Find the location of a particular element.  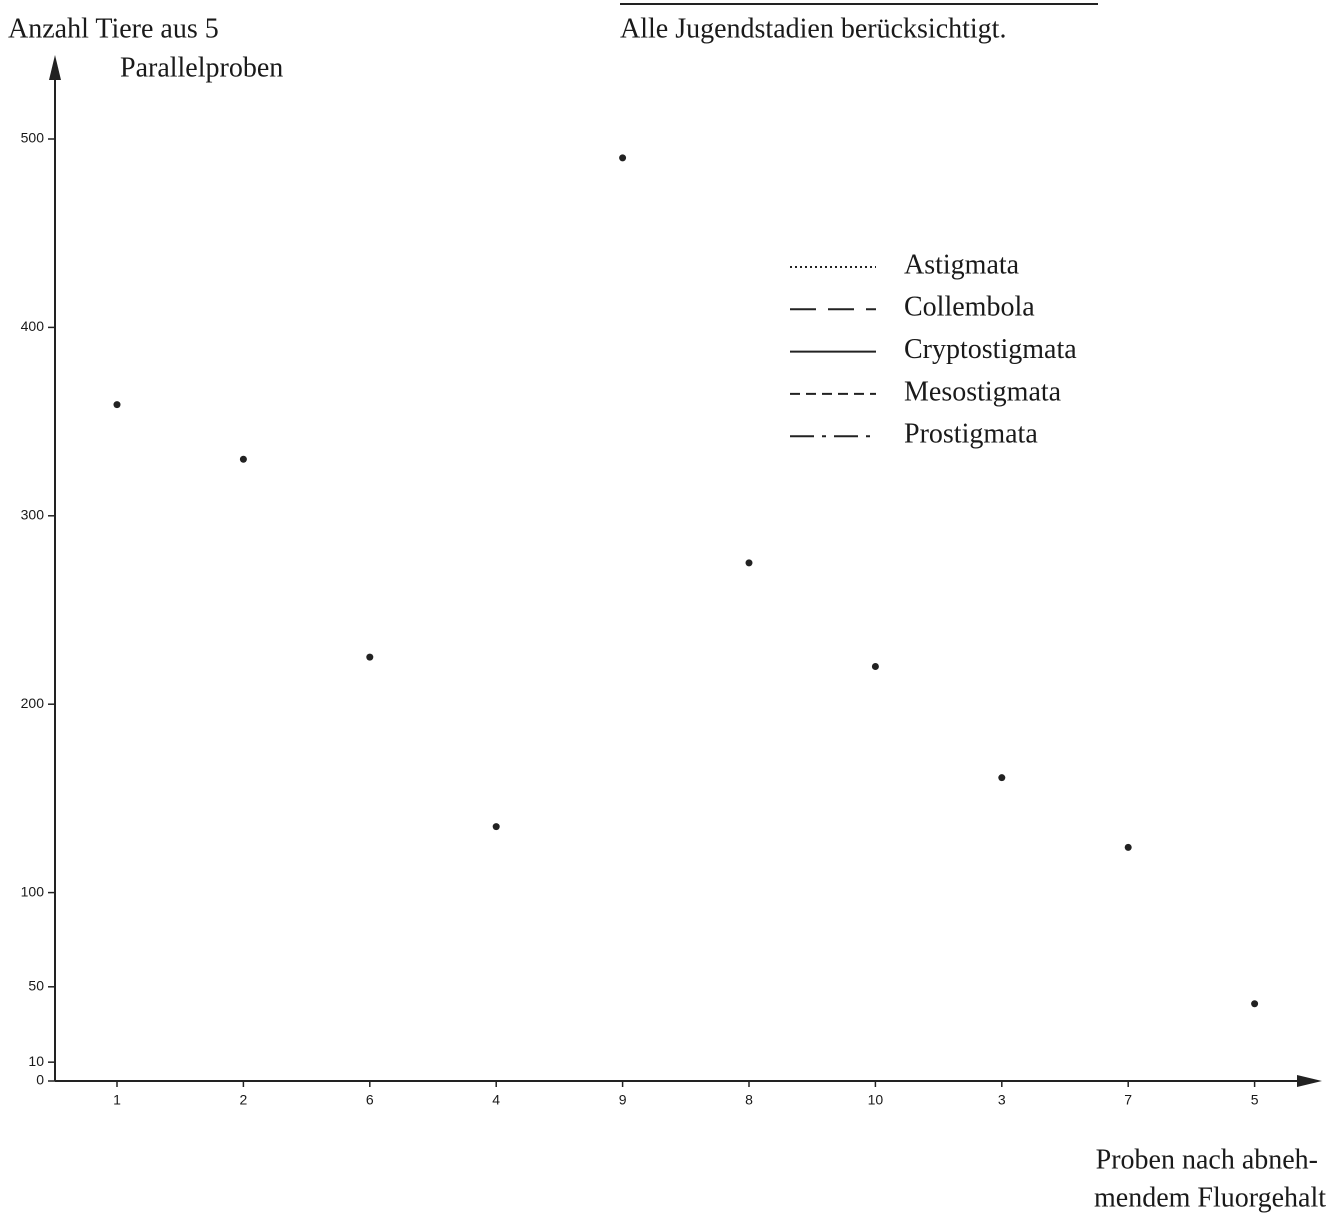

y-tick-label: 50 is located at coordinates (36, 986).